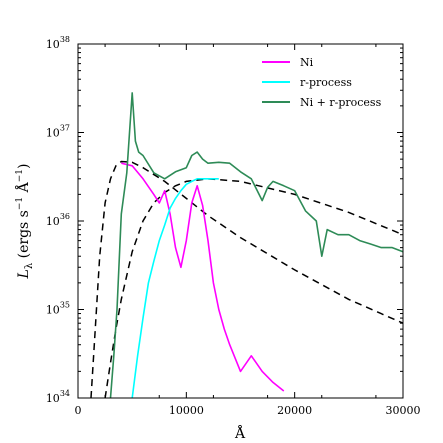 The width and height of the screenshot is (443, 443). What do you see at coordinates (20, 203) in the screenshot?
I see `y-axis-label-exp1: −1` at bounding box center [20, 203].